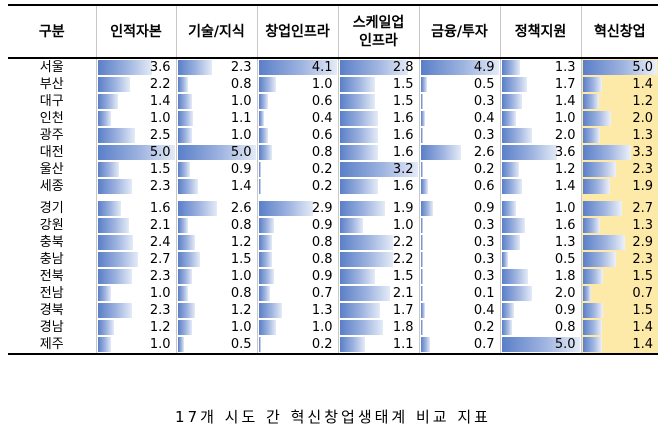  I want to click on value-label: 2.0, so click(565, 293).